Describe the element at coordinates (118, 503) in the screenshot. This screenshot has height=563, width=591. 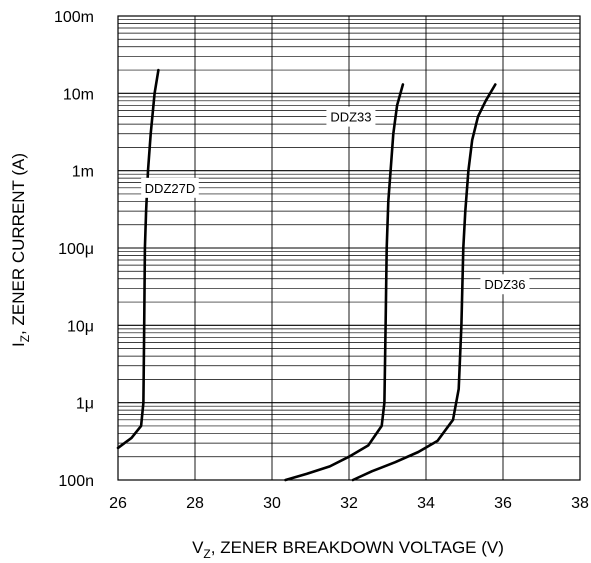
I see `x-tick-label: 26` at that location.